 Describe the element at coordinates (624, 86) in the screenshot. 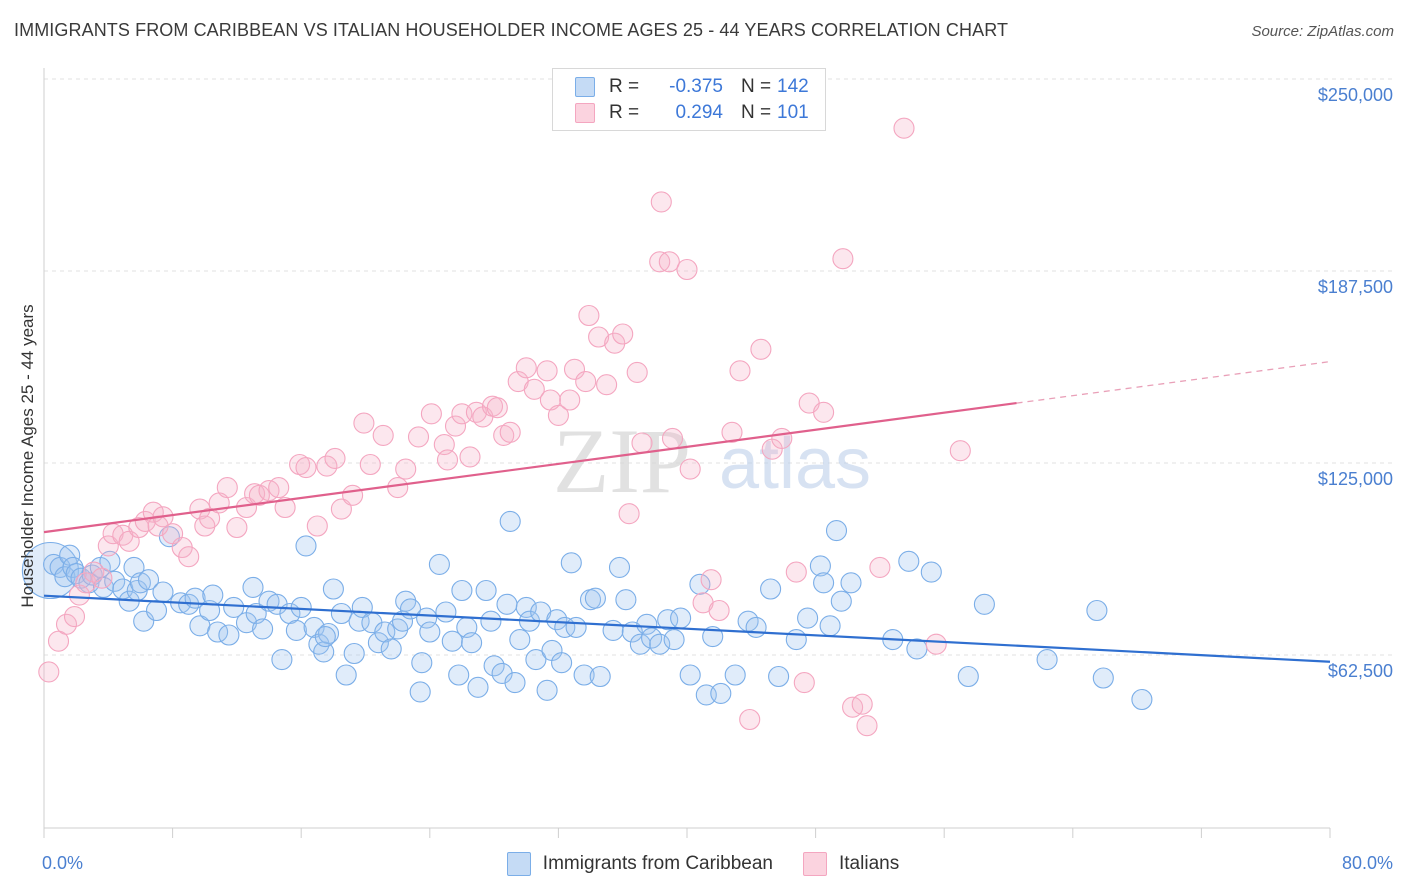

I see `legend-r-key: R =` at that location.